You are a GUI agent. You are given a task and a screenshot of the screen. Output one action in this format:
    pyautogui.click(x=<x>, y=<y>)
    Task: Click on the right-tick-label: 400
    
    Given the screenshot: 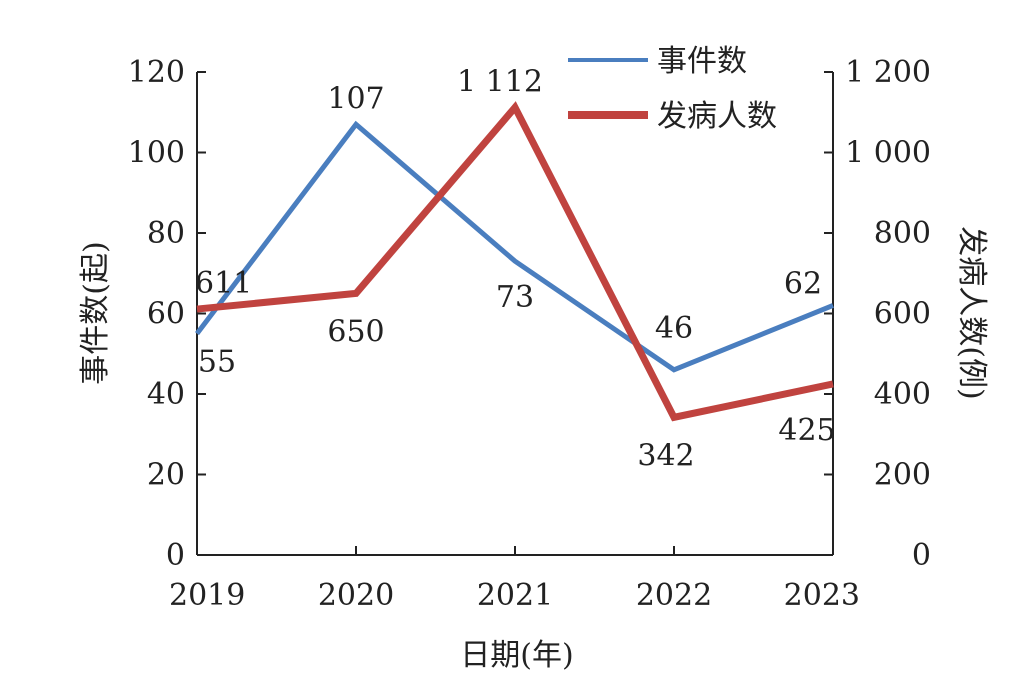 What is the action you would take?
    pyautogui.click(x=902, y=394)
    